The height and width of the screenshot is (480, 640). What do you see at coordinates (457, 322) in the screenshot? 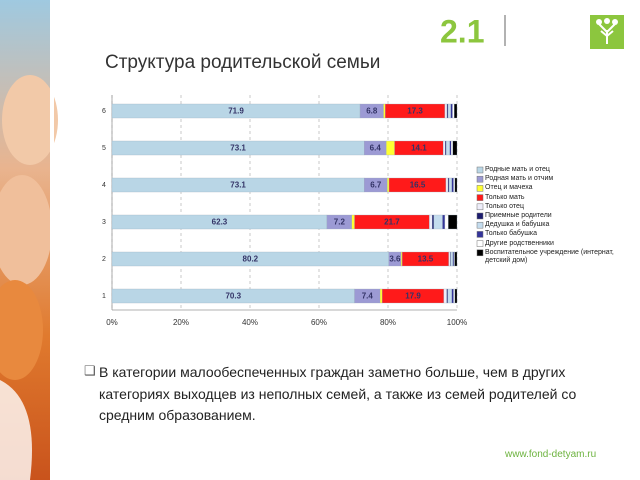
I see `x-tick-label: 100%` at bounding box center [457, 322].